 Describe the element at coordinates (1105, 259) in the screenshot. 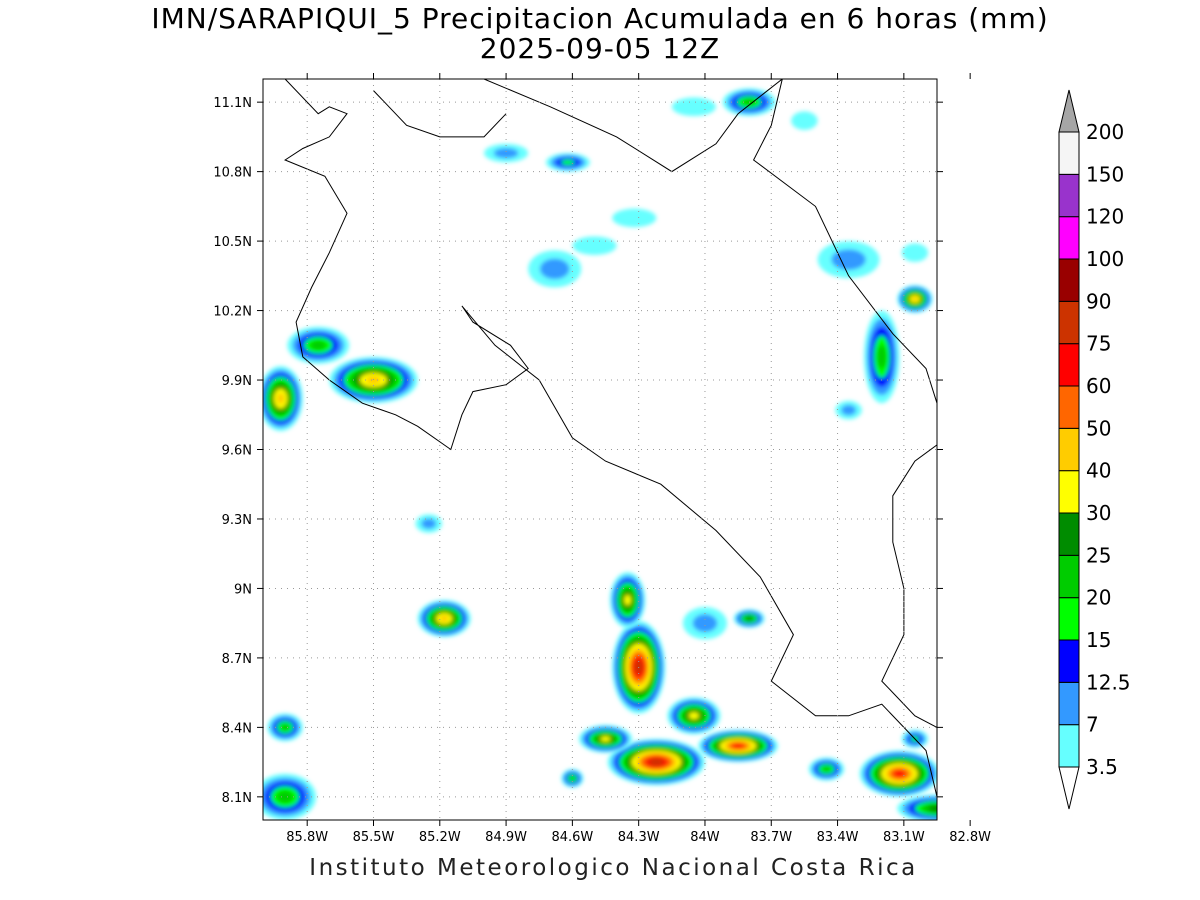

I see `colorbar-label: 100` at that location.